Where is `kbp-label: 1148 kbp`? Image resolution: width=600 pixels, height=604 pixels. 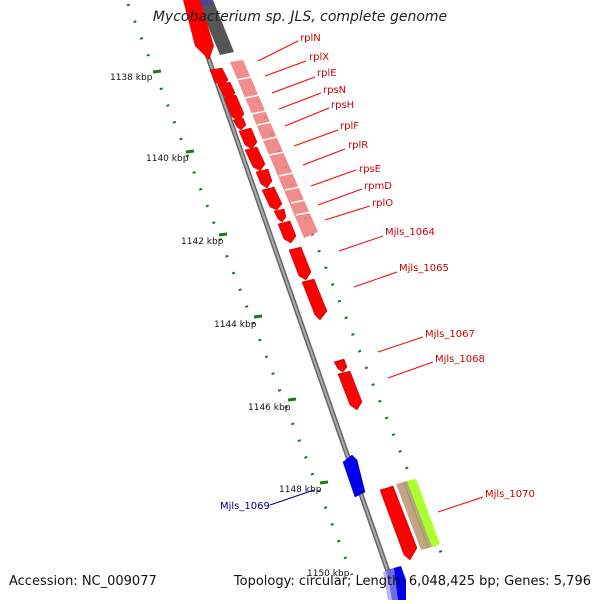 kbp-label: 1148 kbp is located at coordinates (300, 490).